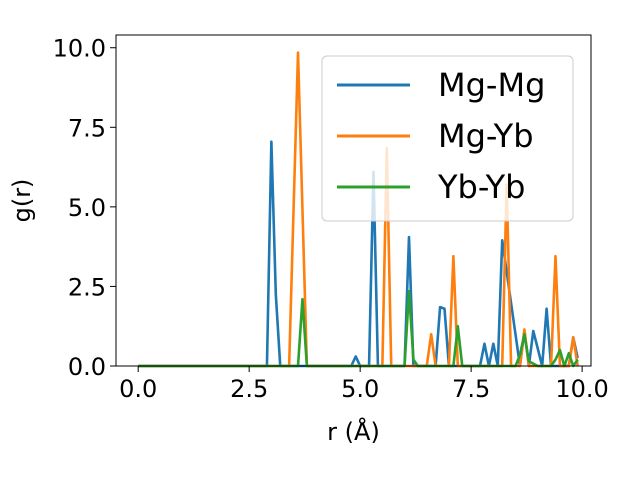 The width and height of the screenshot is (640, 480). Describe the element at coordinates (87, 208) in the screenshot. I see `y-tick-label: 5.0` at that location.